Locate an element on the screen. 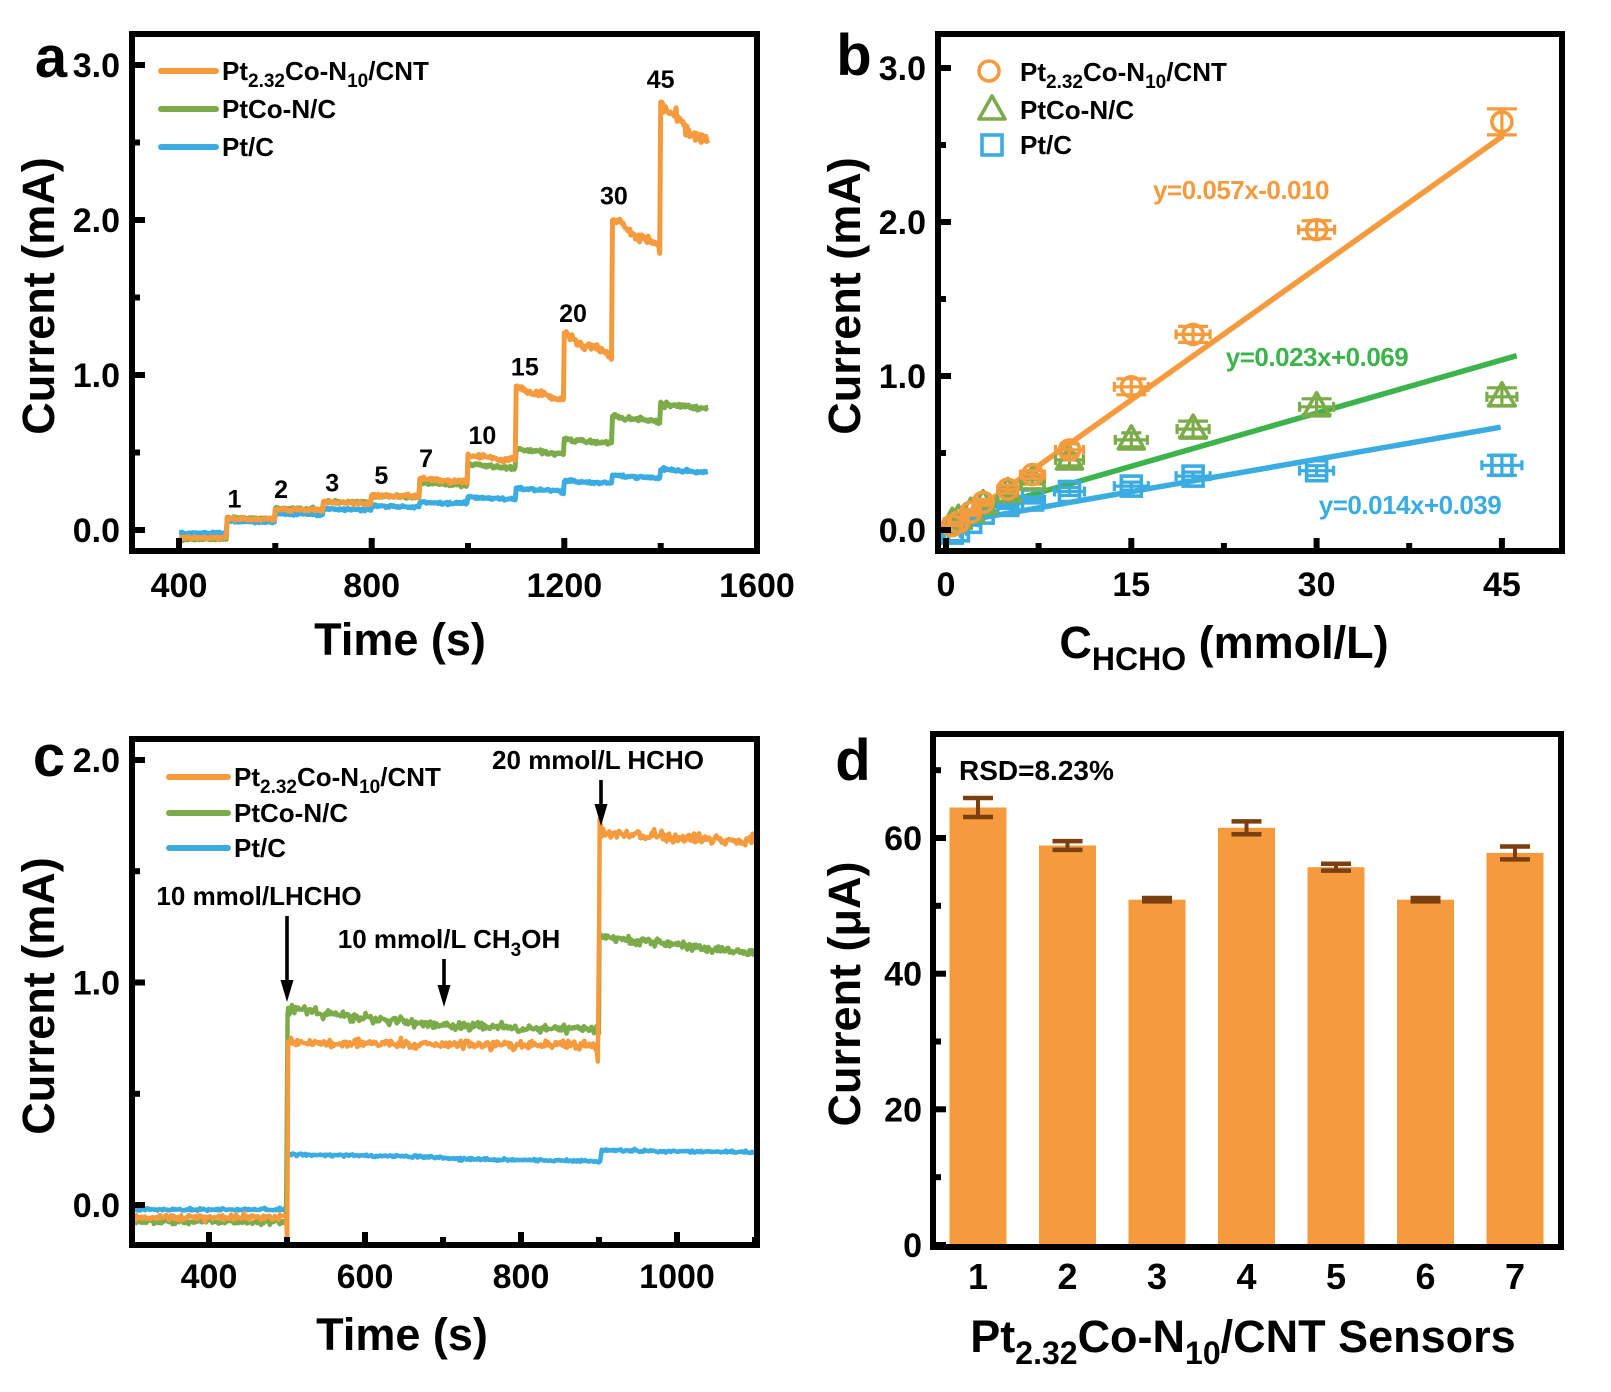 The image size is (1611, 1392). svg-text: 600 is located at coordinates (365, 1277).